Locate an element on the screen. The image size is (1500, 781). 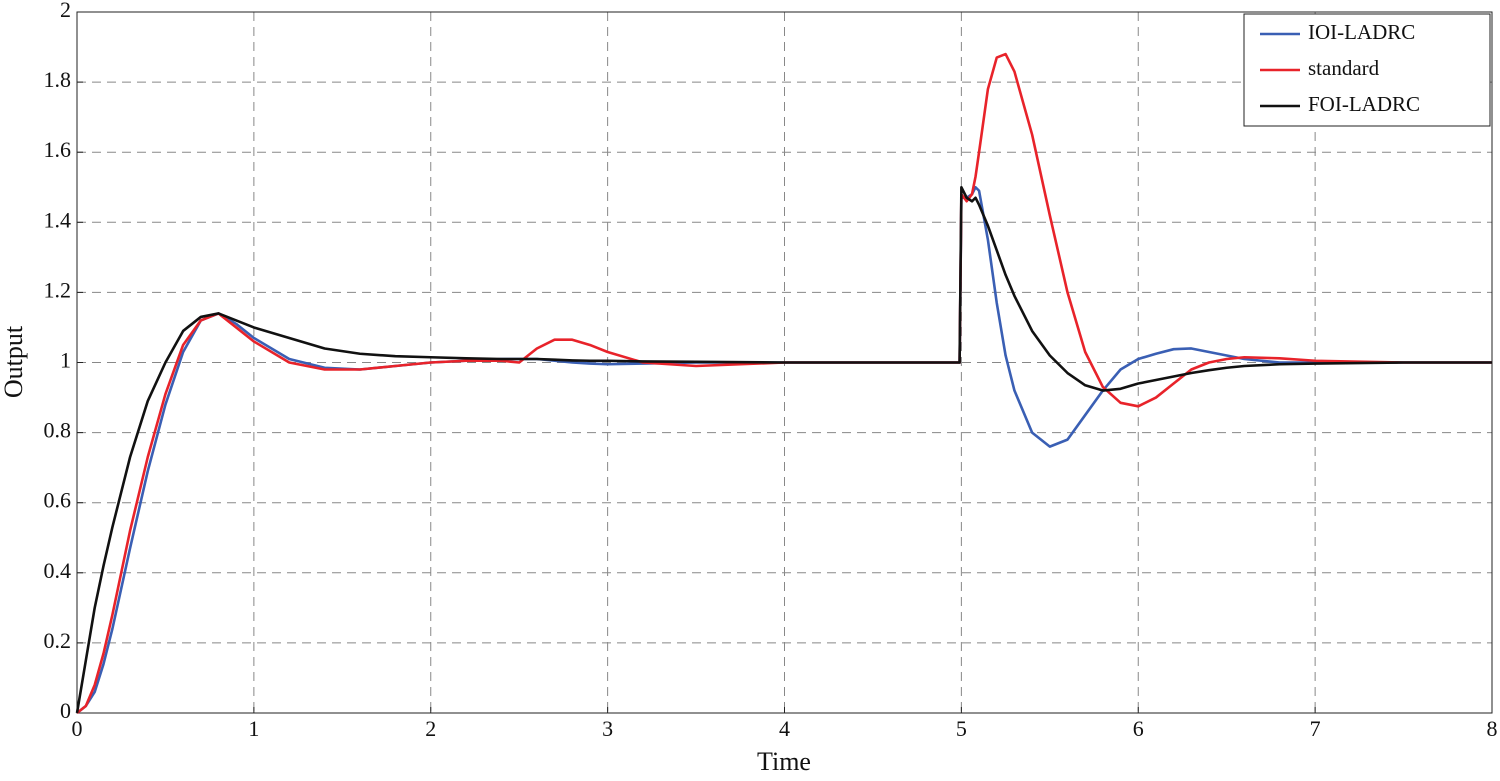
y-tick-label: 2 is located at coordinates (65, 11).